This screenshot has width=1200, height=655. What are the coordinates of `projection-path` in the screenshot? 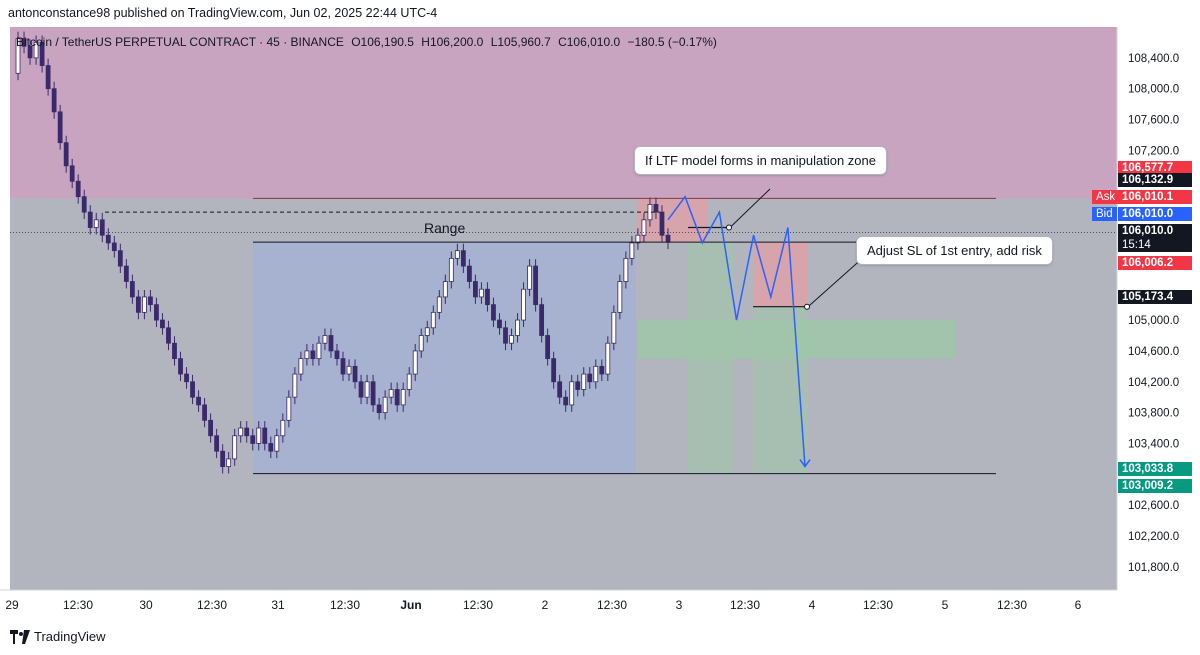 It's located at (736, 331).